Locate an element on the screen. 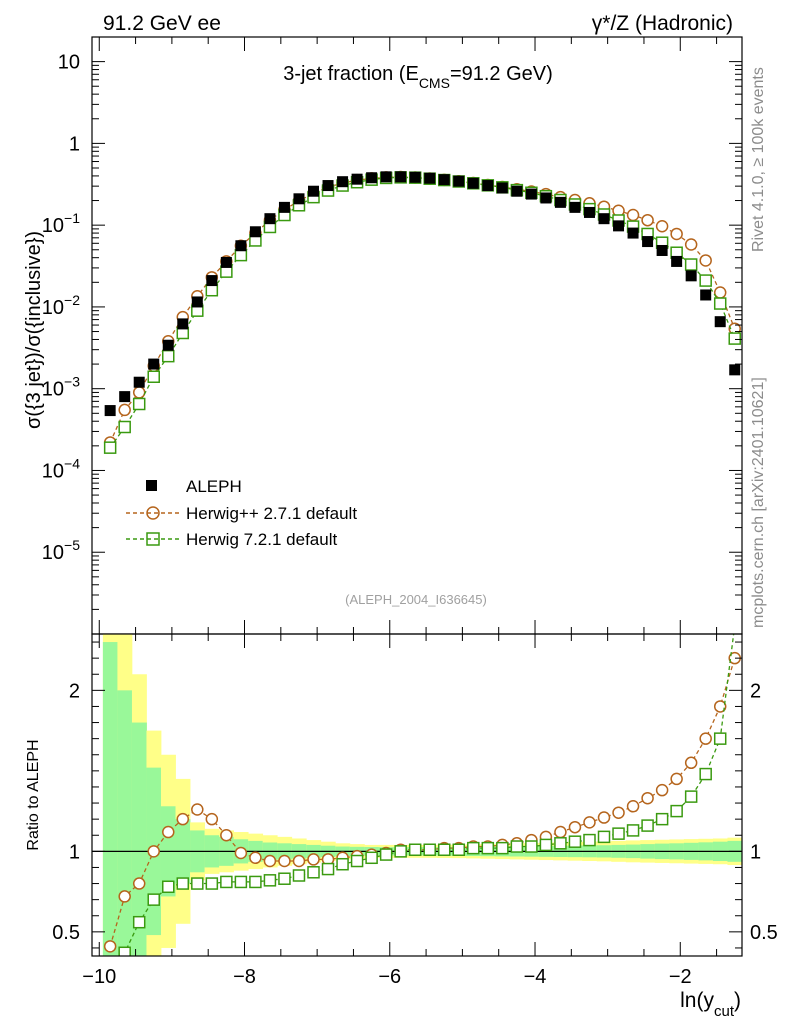 Image resolution: width=786 pixels, height=1024 pixels. x-axis-label: ln(ycut) is located at coordinates (710, 1004).